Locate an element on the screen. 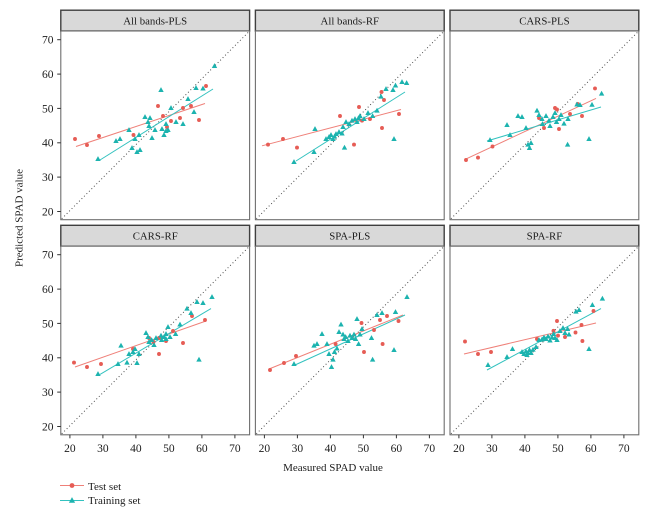  svg-text: Measured SPAD value is located at coordinates (333, 468).